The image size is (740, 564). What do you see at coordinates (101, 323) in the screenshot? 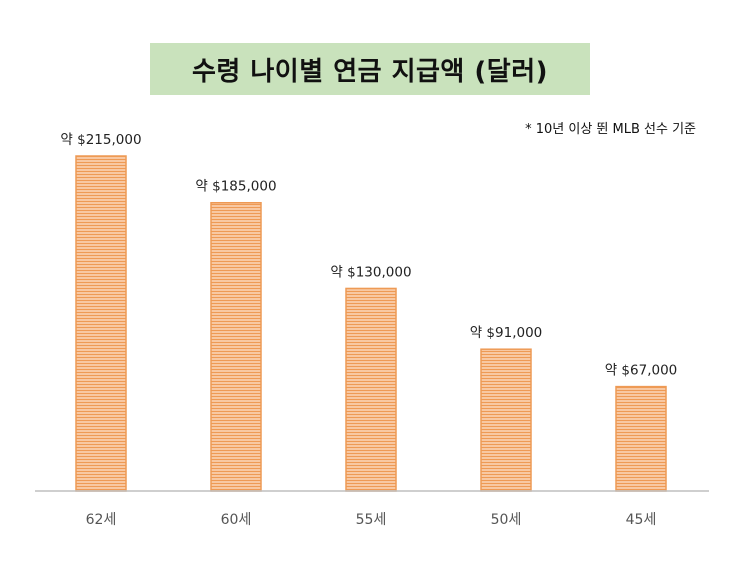
I see `bar-62세` at bounding box center [101, 323].